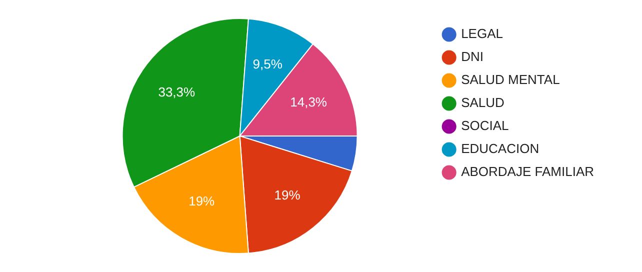  Describe the element at coordinates (485, 126) in the screenshot. I see `legend-label: SOCIAL` at that location.